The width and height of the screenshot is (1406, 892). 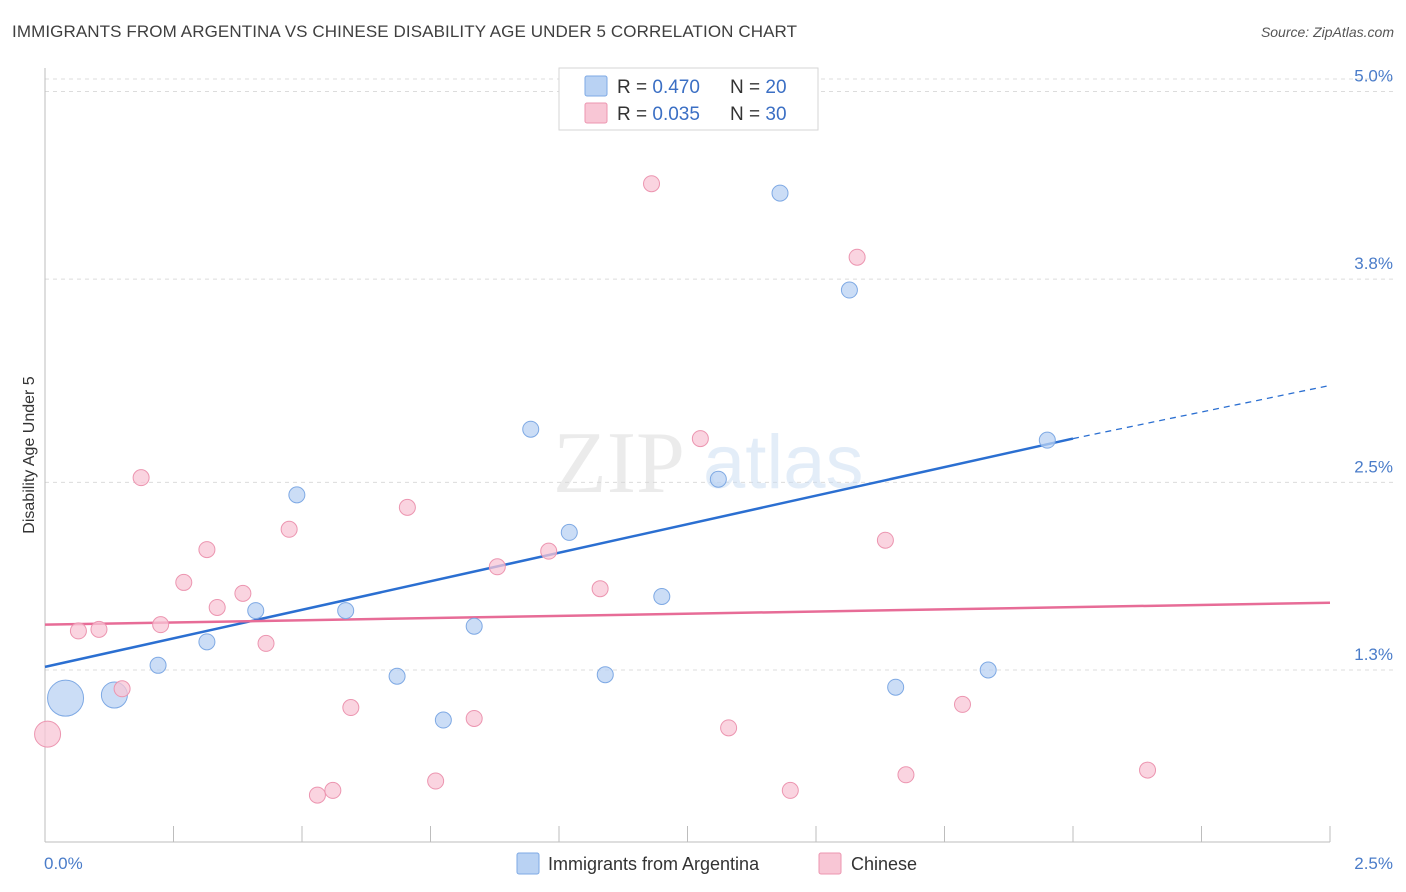 I want to click on series-legend-swatch-chinese, so click(x=830, y=863).